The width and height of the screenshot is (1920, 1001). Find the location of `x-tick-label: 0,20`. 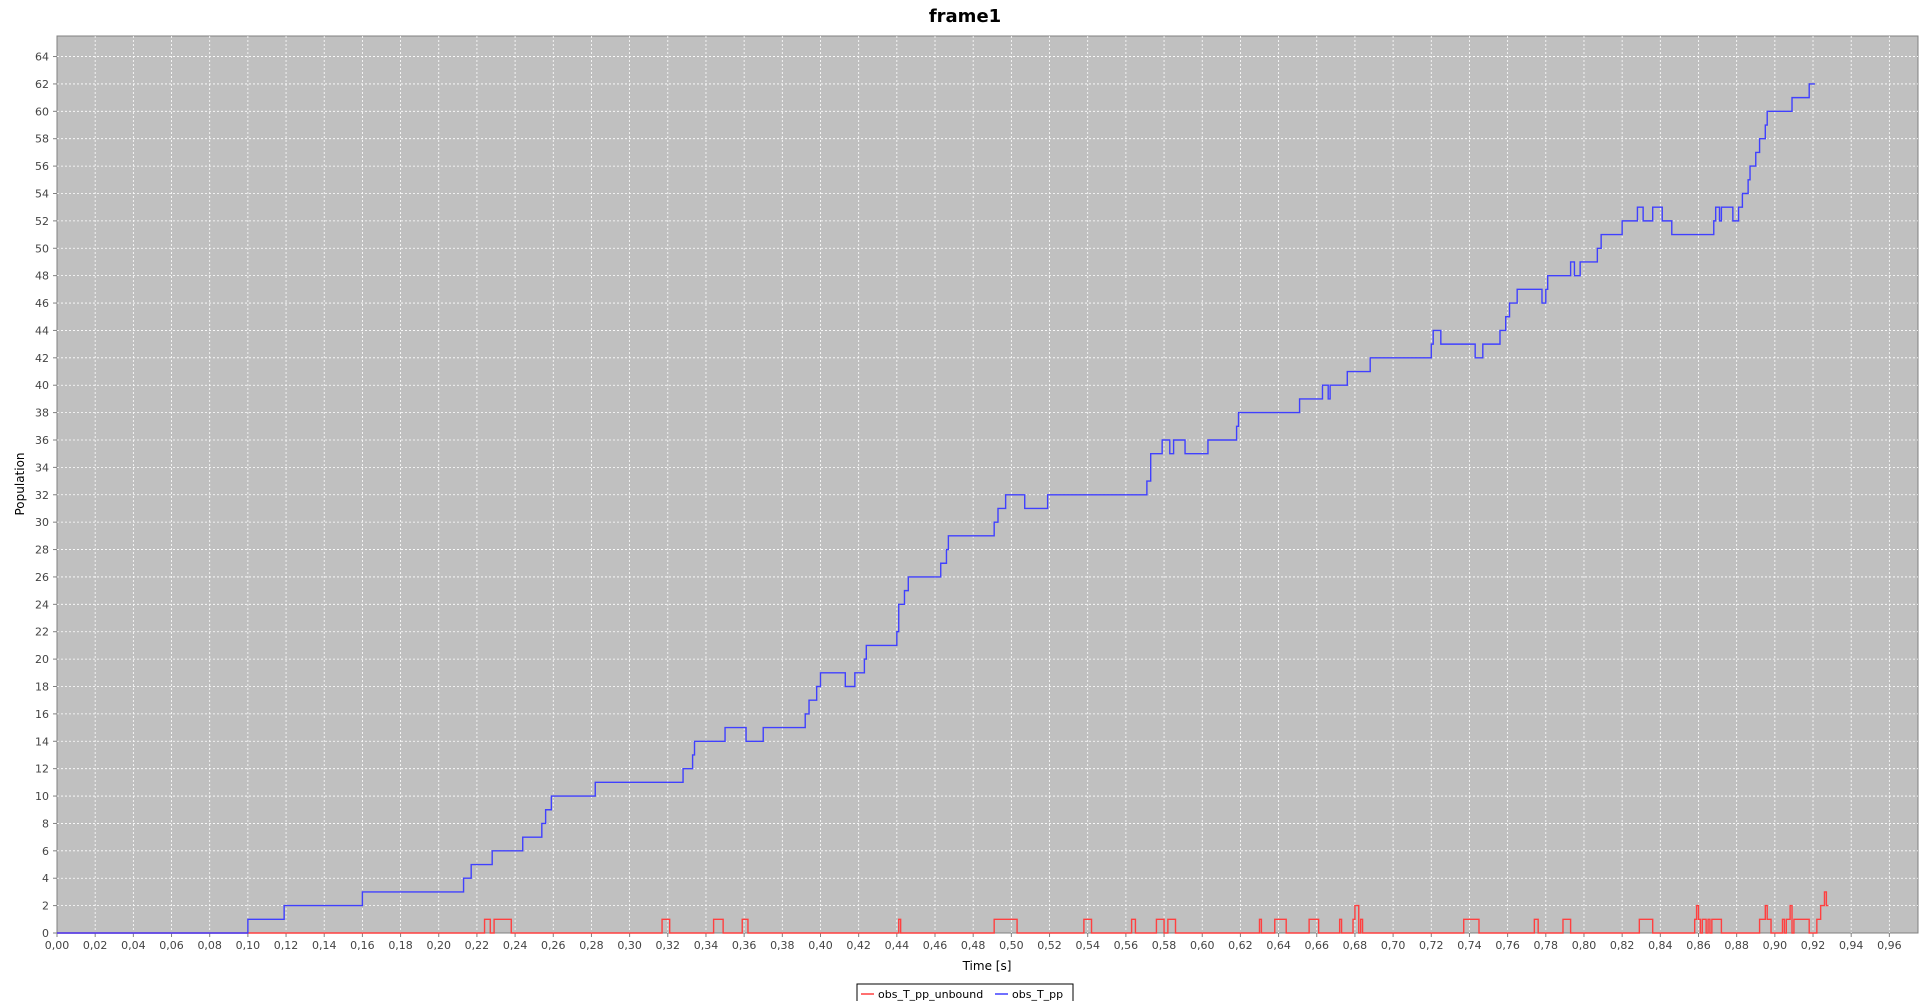

x-tick-label: 0,20 is located at coordinates (438, 945).